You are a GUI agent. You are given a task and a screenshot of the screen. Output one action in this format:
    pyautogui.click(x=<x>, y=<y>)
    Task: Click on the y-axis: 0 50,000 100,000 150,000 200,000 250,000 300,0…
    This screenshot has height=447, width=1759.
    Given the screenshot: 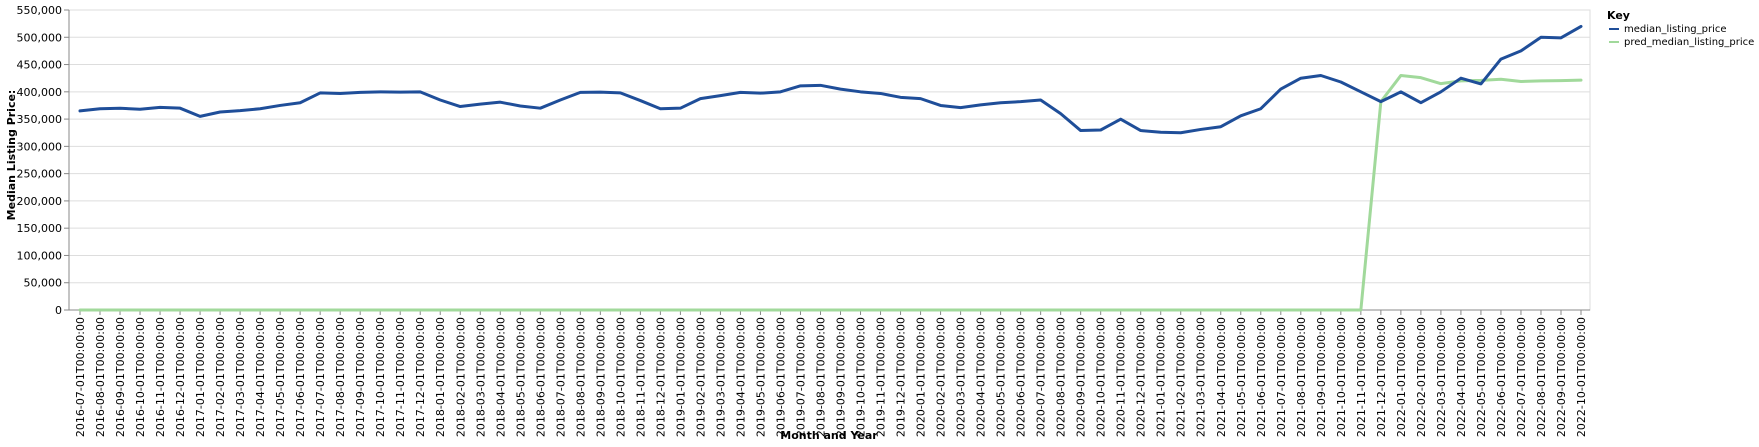 What is the action you would take?
    pyautogui.click(x=43, y=160)
    